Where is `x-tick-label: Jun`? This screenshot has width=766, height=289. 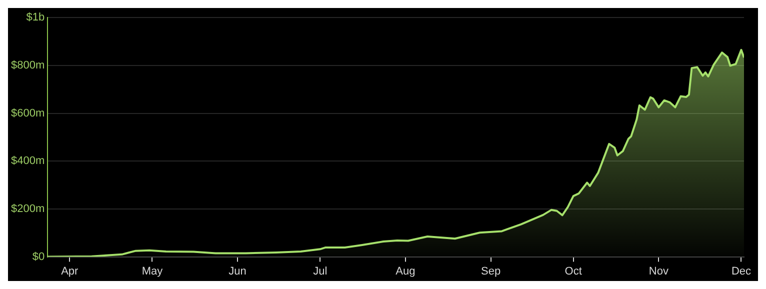
x-tick-label: Jun is located at coordinates (237, 271).